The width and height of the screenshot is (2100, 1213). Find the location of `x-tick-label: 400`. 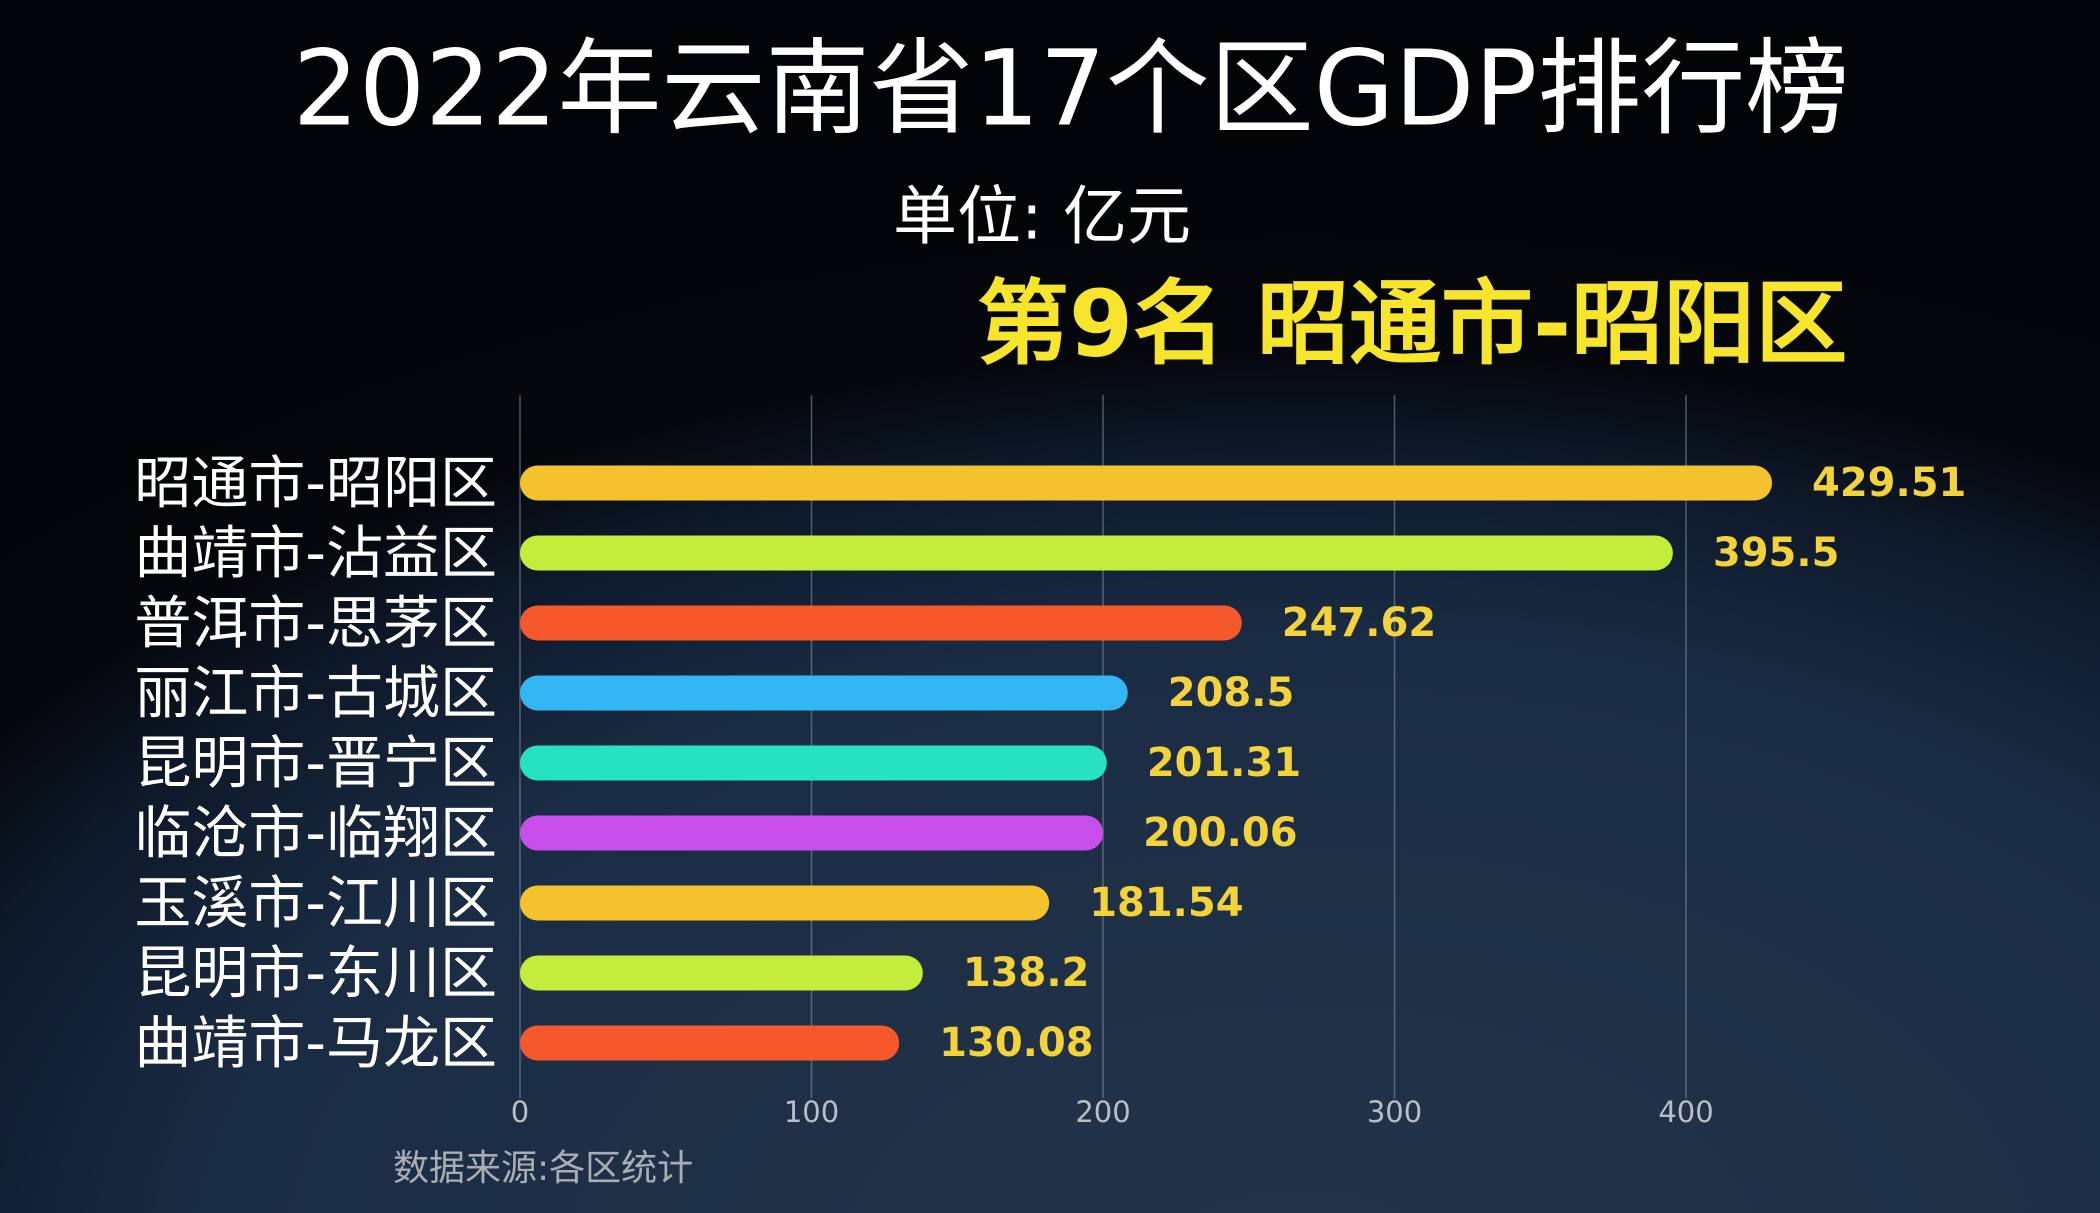

x-tick-label: 400 is located at coordinates (1685, 1112).